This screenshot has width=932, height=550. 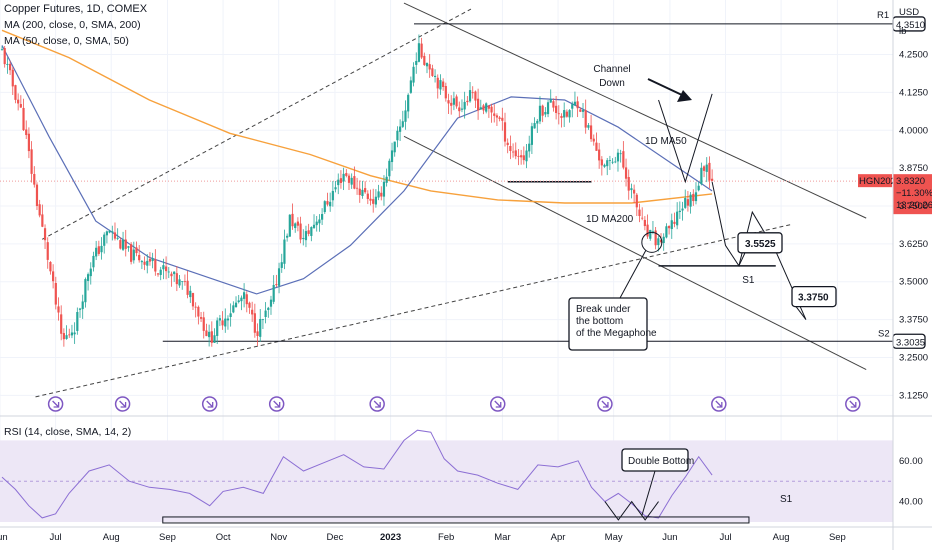 I want to click on r1-label: R1, so click(x=883, y=15).